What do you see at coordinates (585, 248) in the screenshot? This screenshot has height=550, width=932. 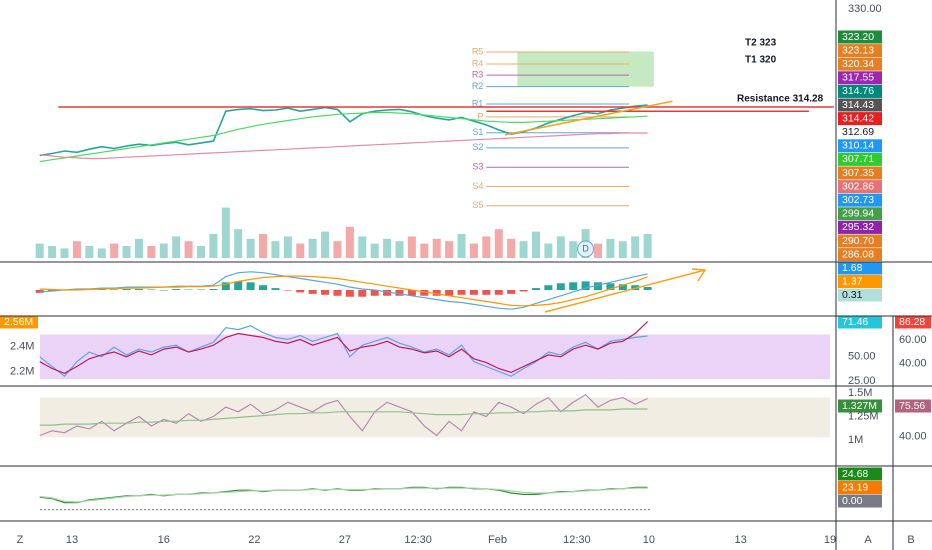 I see `event-marker-label: D` at bounding box center [585, 248].